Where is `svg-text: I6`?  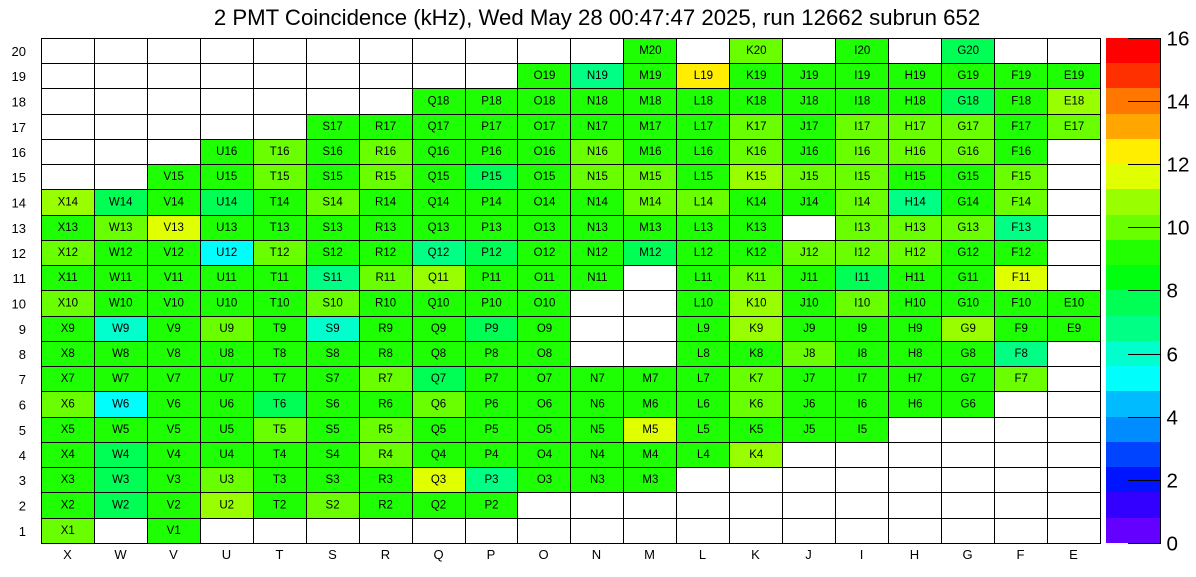
svg-text: I6 is located at coordinates (863, 404).